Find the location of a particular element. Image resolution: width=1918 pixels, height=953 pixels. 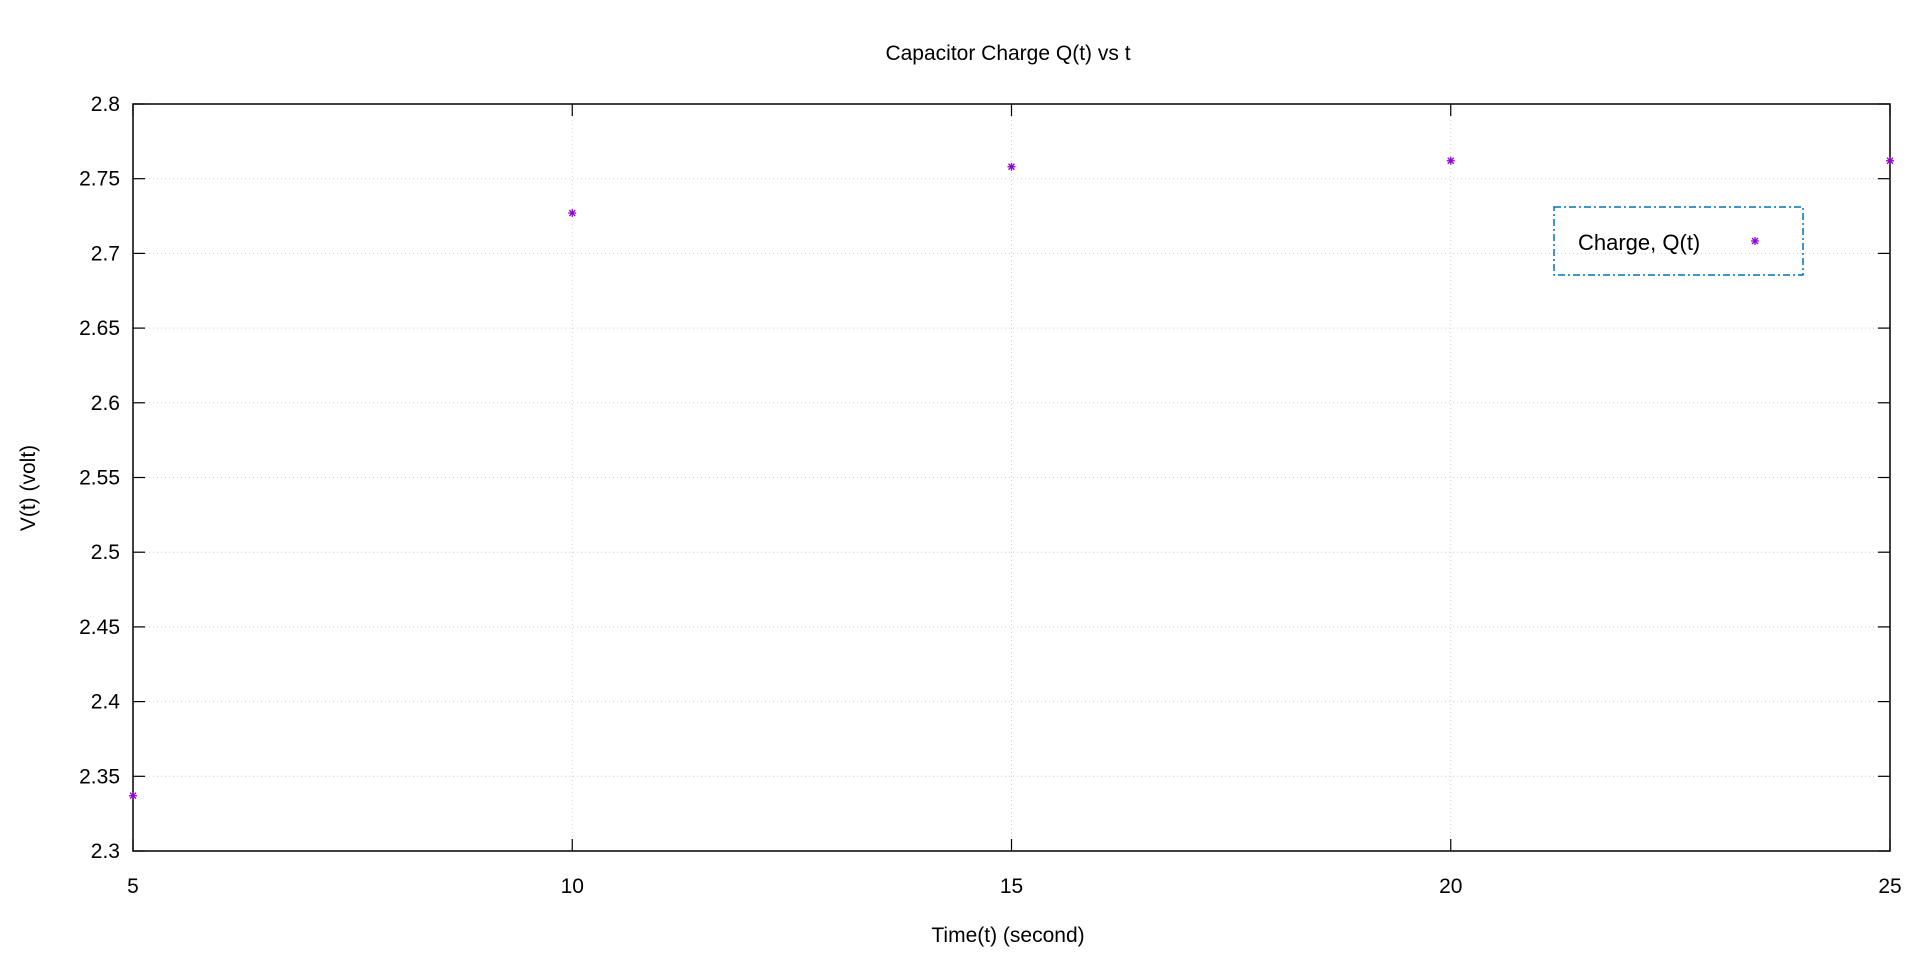

y-tick-label: 2.35 is located at coordinates (99, 776).